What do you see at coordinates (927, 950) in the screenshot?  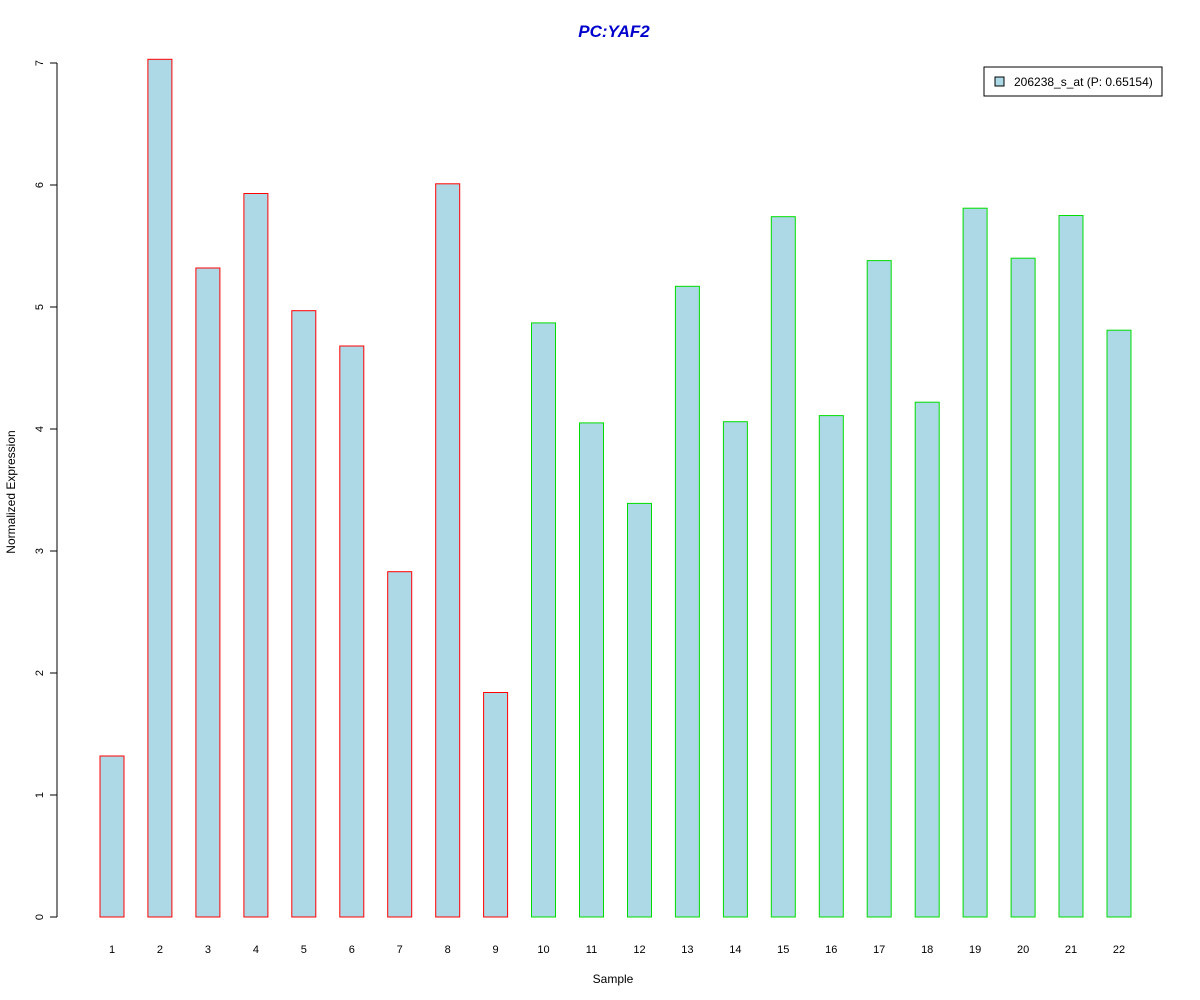 I see `x-tick-label: 18` at bounding box center [927, 950].